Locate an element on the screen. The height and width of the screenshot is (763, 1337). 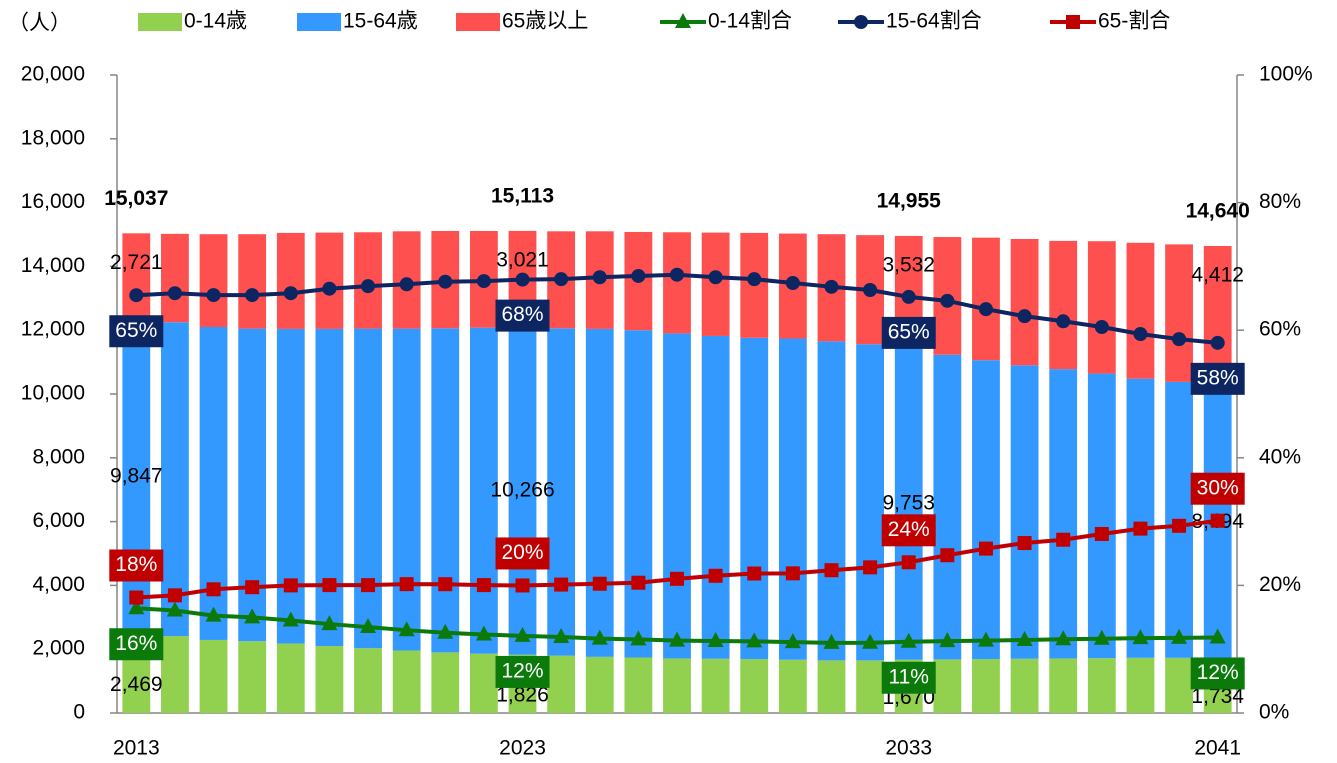
legend-label: 0-14割合 is located at coordinates (750, 21).